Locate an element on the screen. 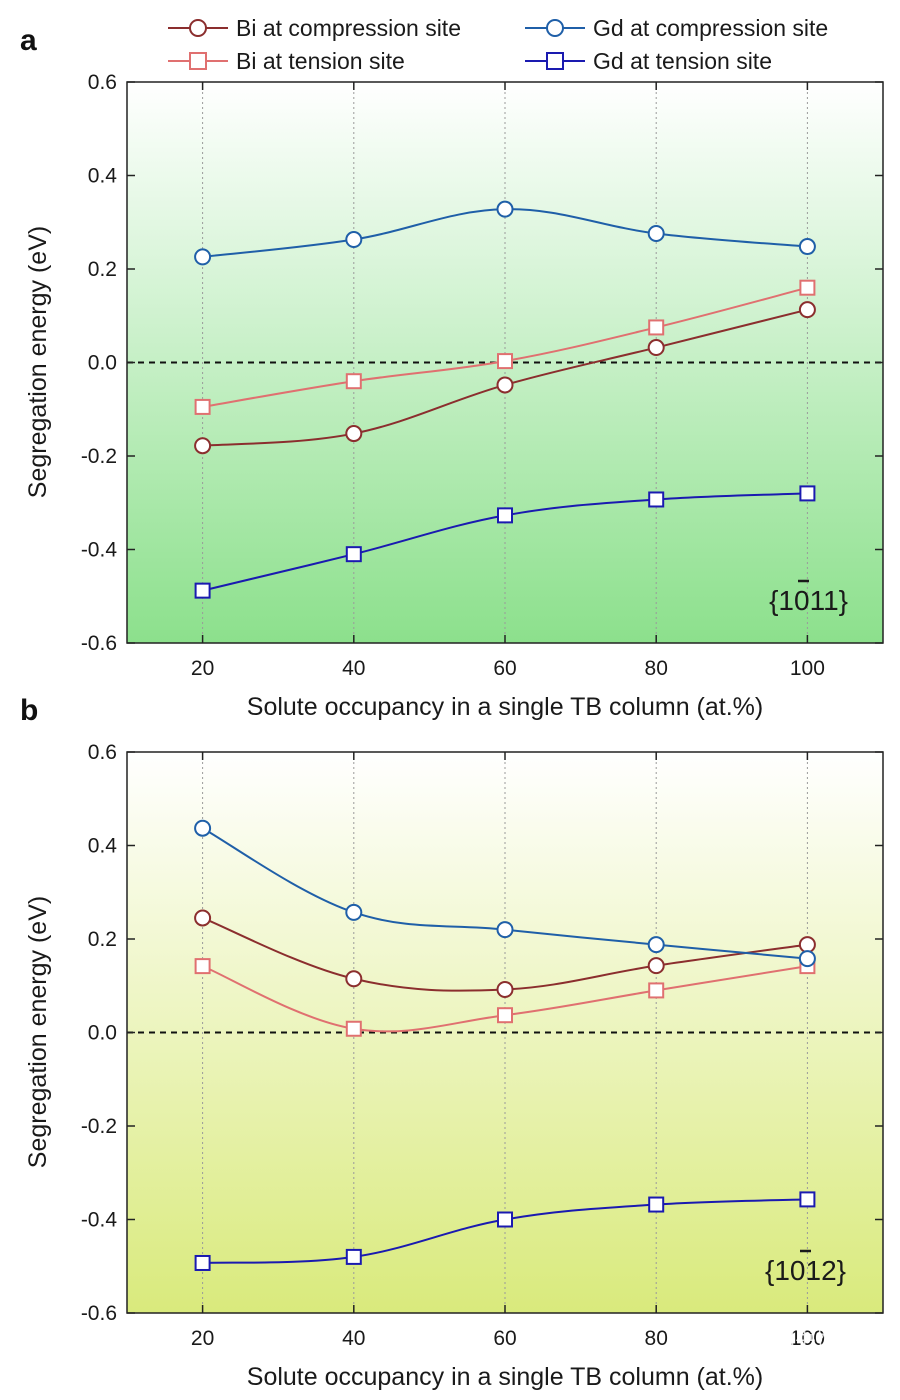 The image size is (900, 1400). watermark: 重庆大学图书馆 is located at coordinates (738, 1340).